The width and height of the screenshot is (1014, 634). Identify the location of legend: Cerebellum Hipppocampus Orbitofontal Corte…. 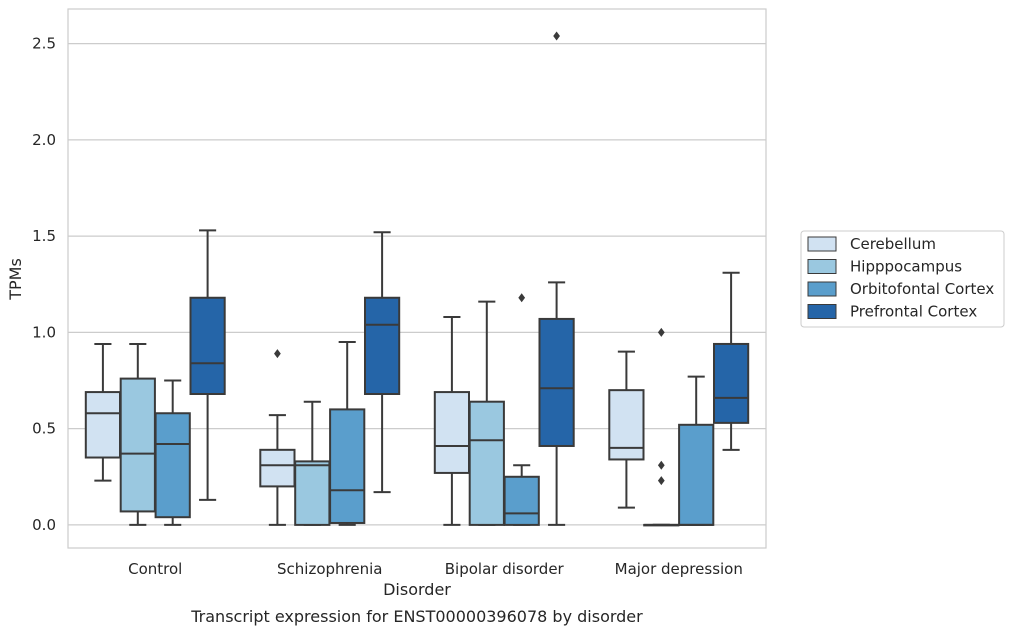
(902, 279).